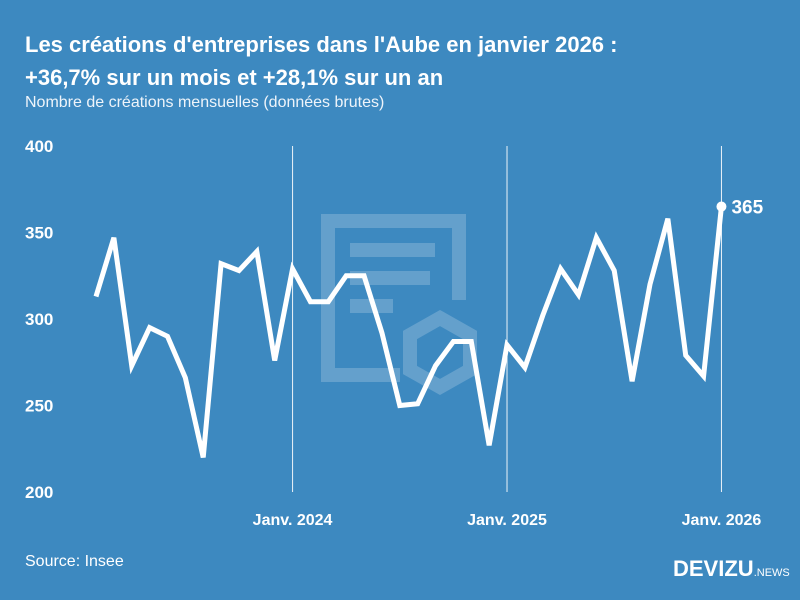 This screenshot has height=600, width=800. Describe the element at coordinates (747, 208) in the screenshot. I see `last-value-label: 365` at that location.